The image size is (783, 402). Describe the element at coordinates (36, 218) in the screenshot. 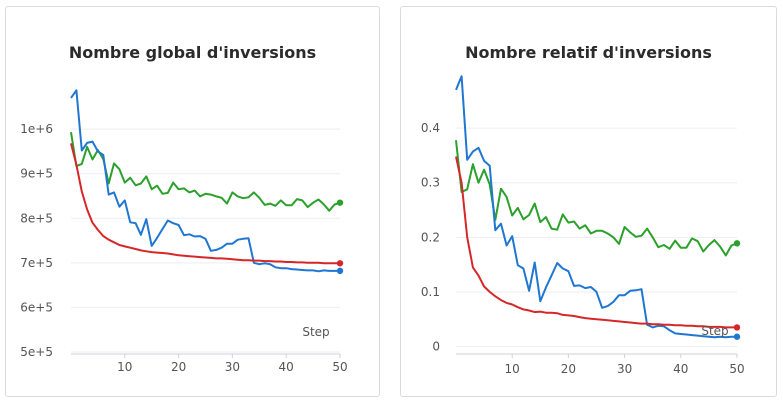

I see `y-tick-label: 8e+5` at that location.